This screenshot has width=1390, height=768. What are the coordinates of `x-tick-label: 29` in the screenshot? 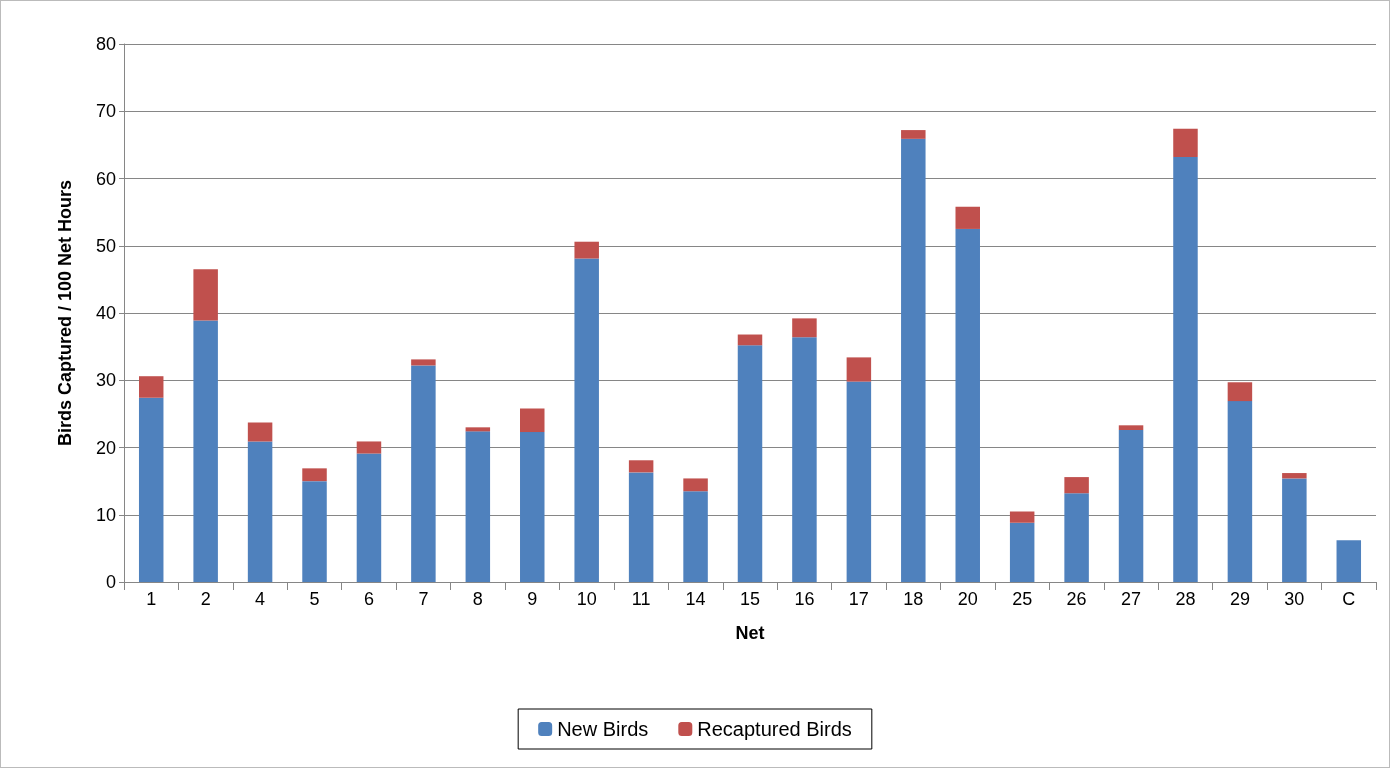 It's located at (1239, 599).